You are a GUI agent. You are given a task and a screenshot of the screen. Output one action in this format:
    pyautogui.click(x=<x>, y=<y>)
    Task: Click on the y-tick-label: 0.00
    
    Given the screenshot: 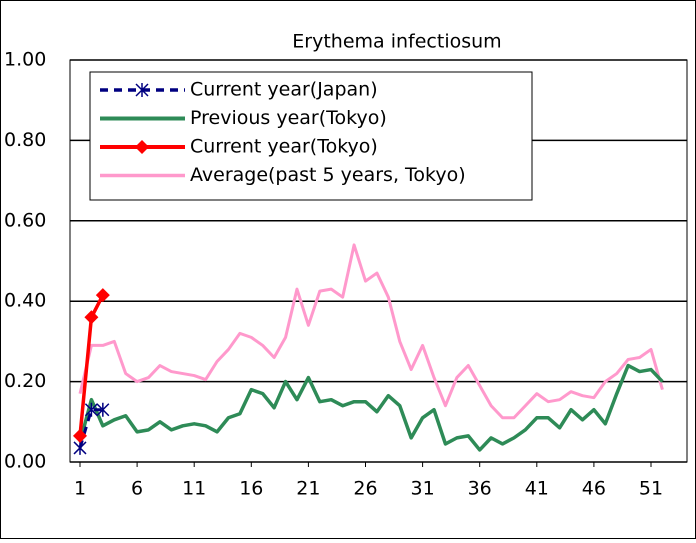 What is the action you would take?
    pyautogui.click(x=25, y=462)
    